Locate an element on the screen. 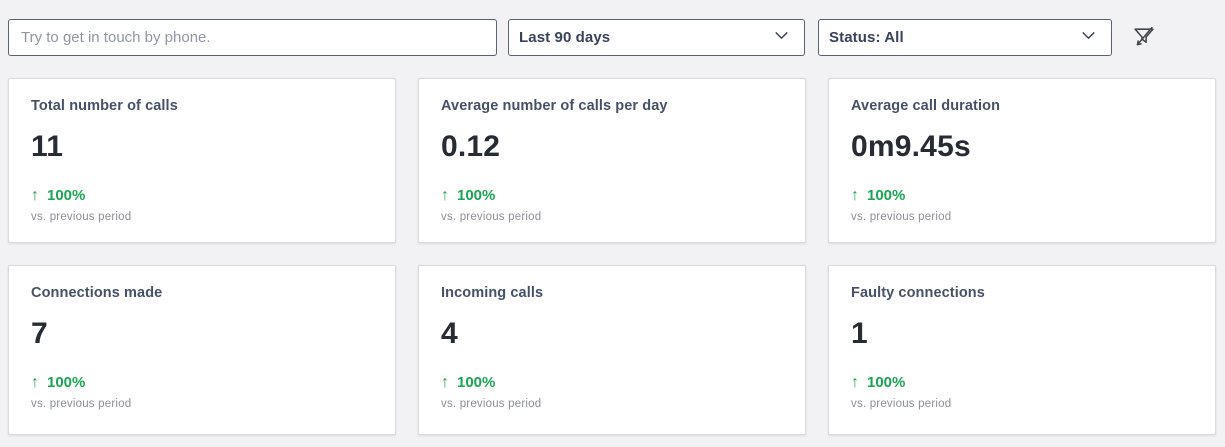 The image size is (1225, 447). card-value: 7 is located at coordinates (39, 333).